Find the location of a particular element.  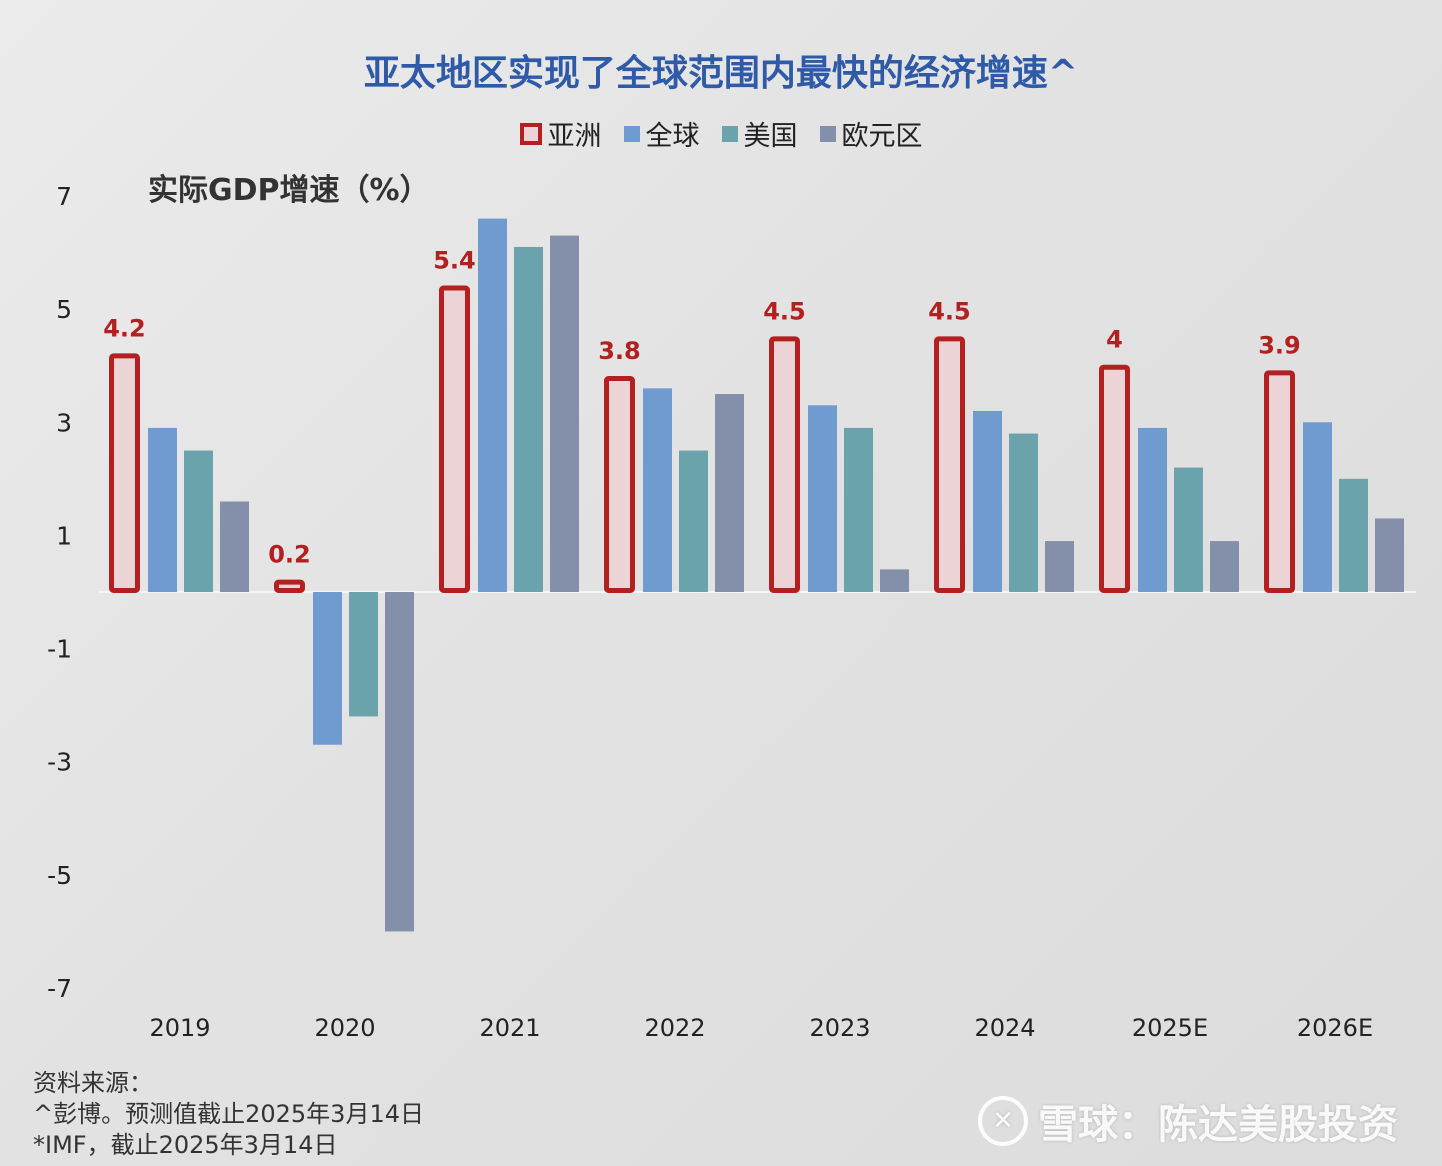

watermark: ✕ 雪球：陈达美股投资 is located at coordinates (1188, 1121).